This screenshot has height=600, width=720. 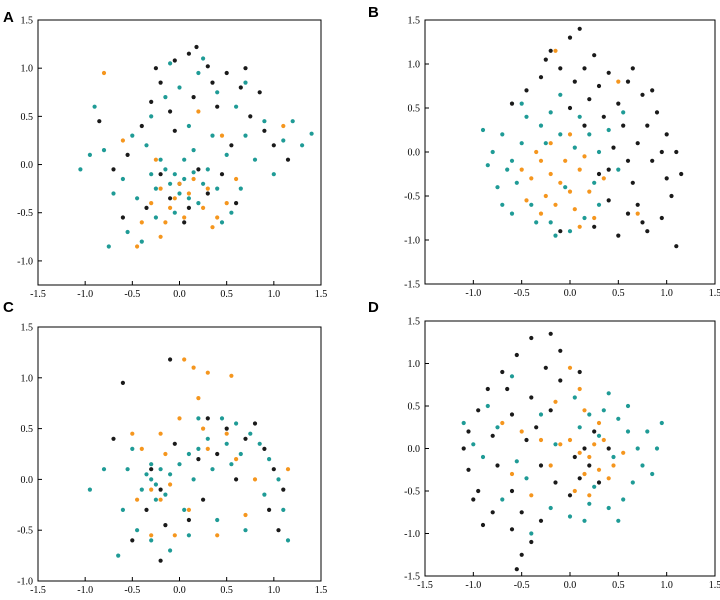 What do you see at coordinates (618, 293) in the screenshot?
I see `panel-b-x-tick-label: 0.5` at bounding box center [618, 293].